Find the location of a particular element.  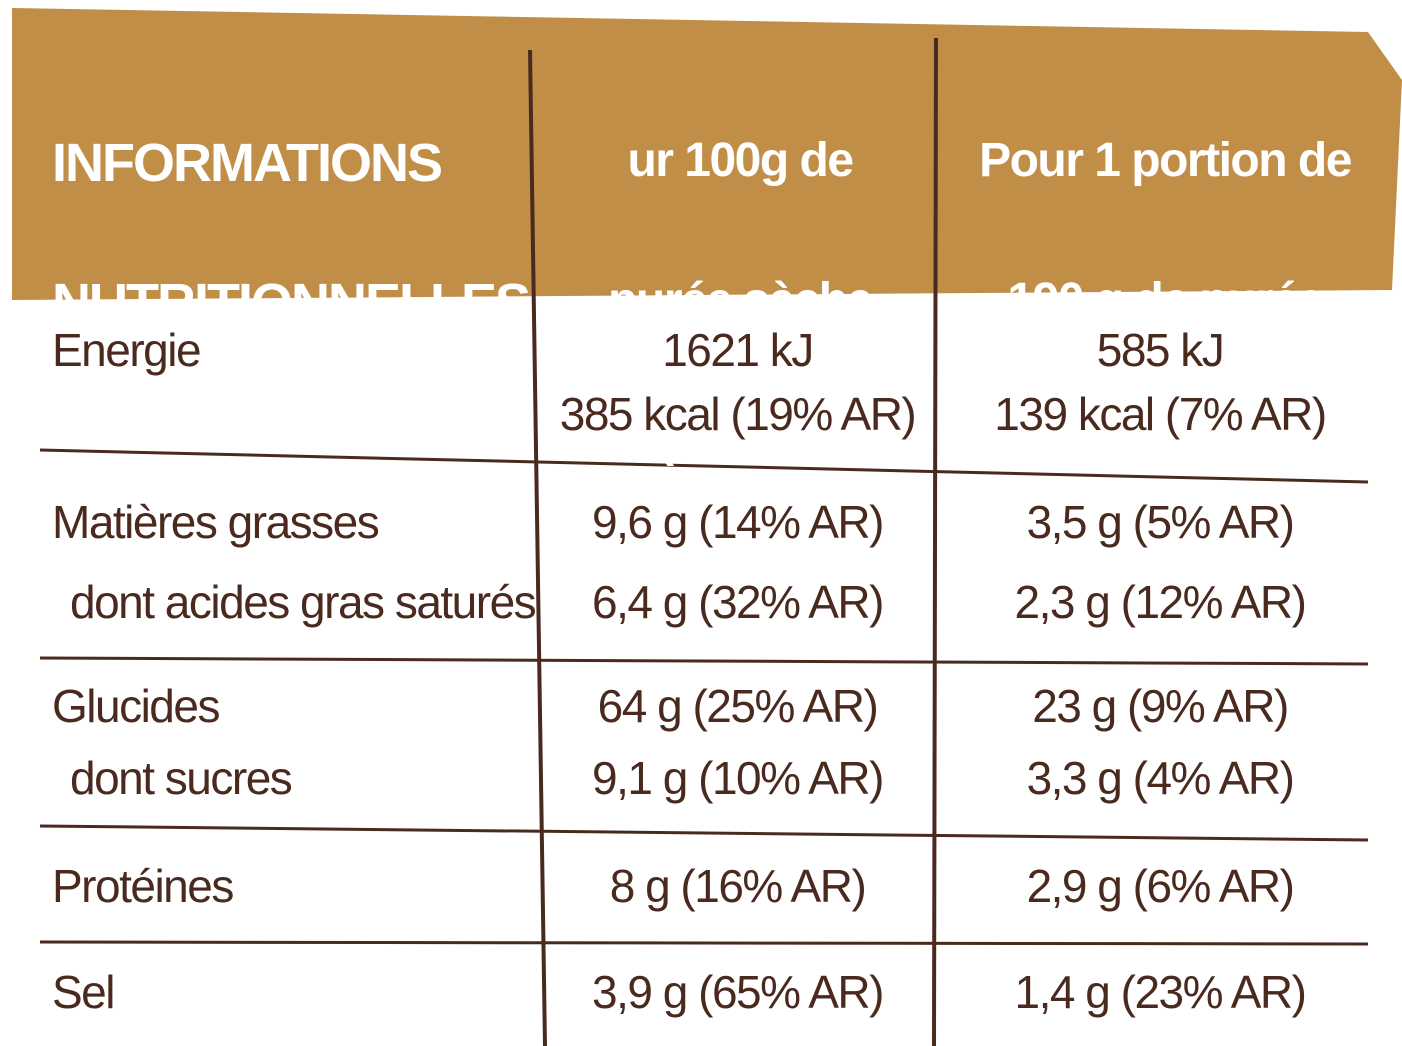

row-value-proteines-100g: 8 g (16% AR) is located at coordinates (738, 886).